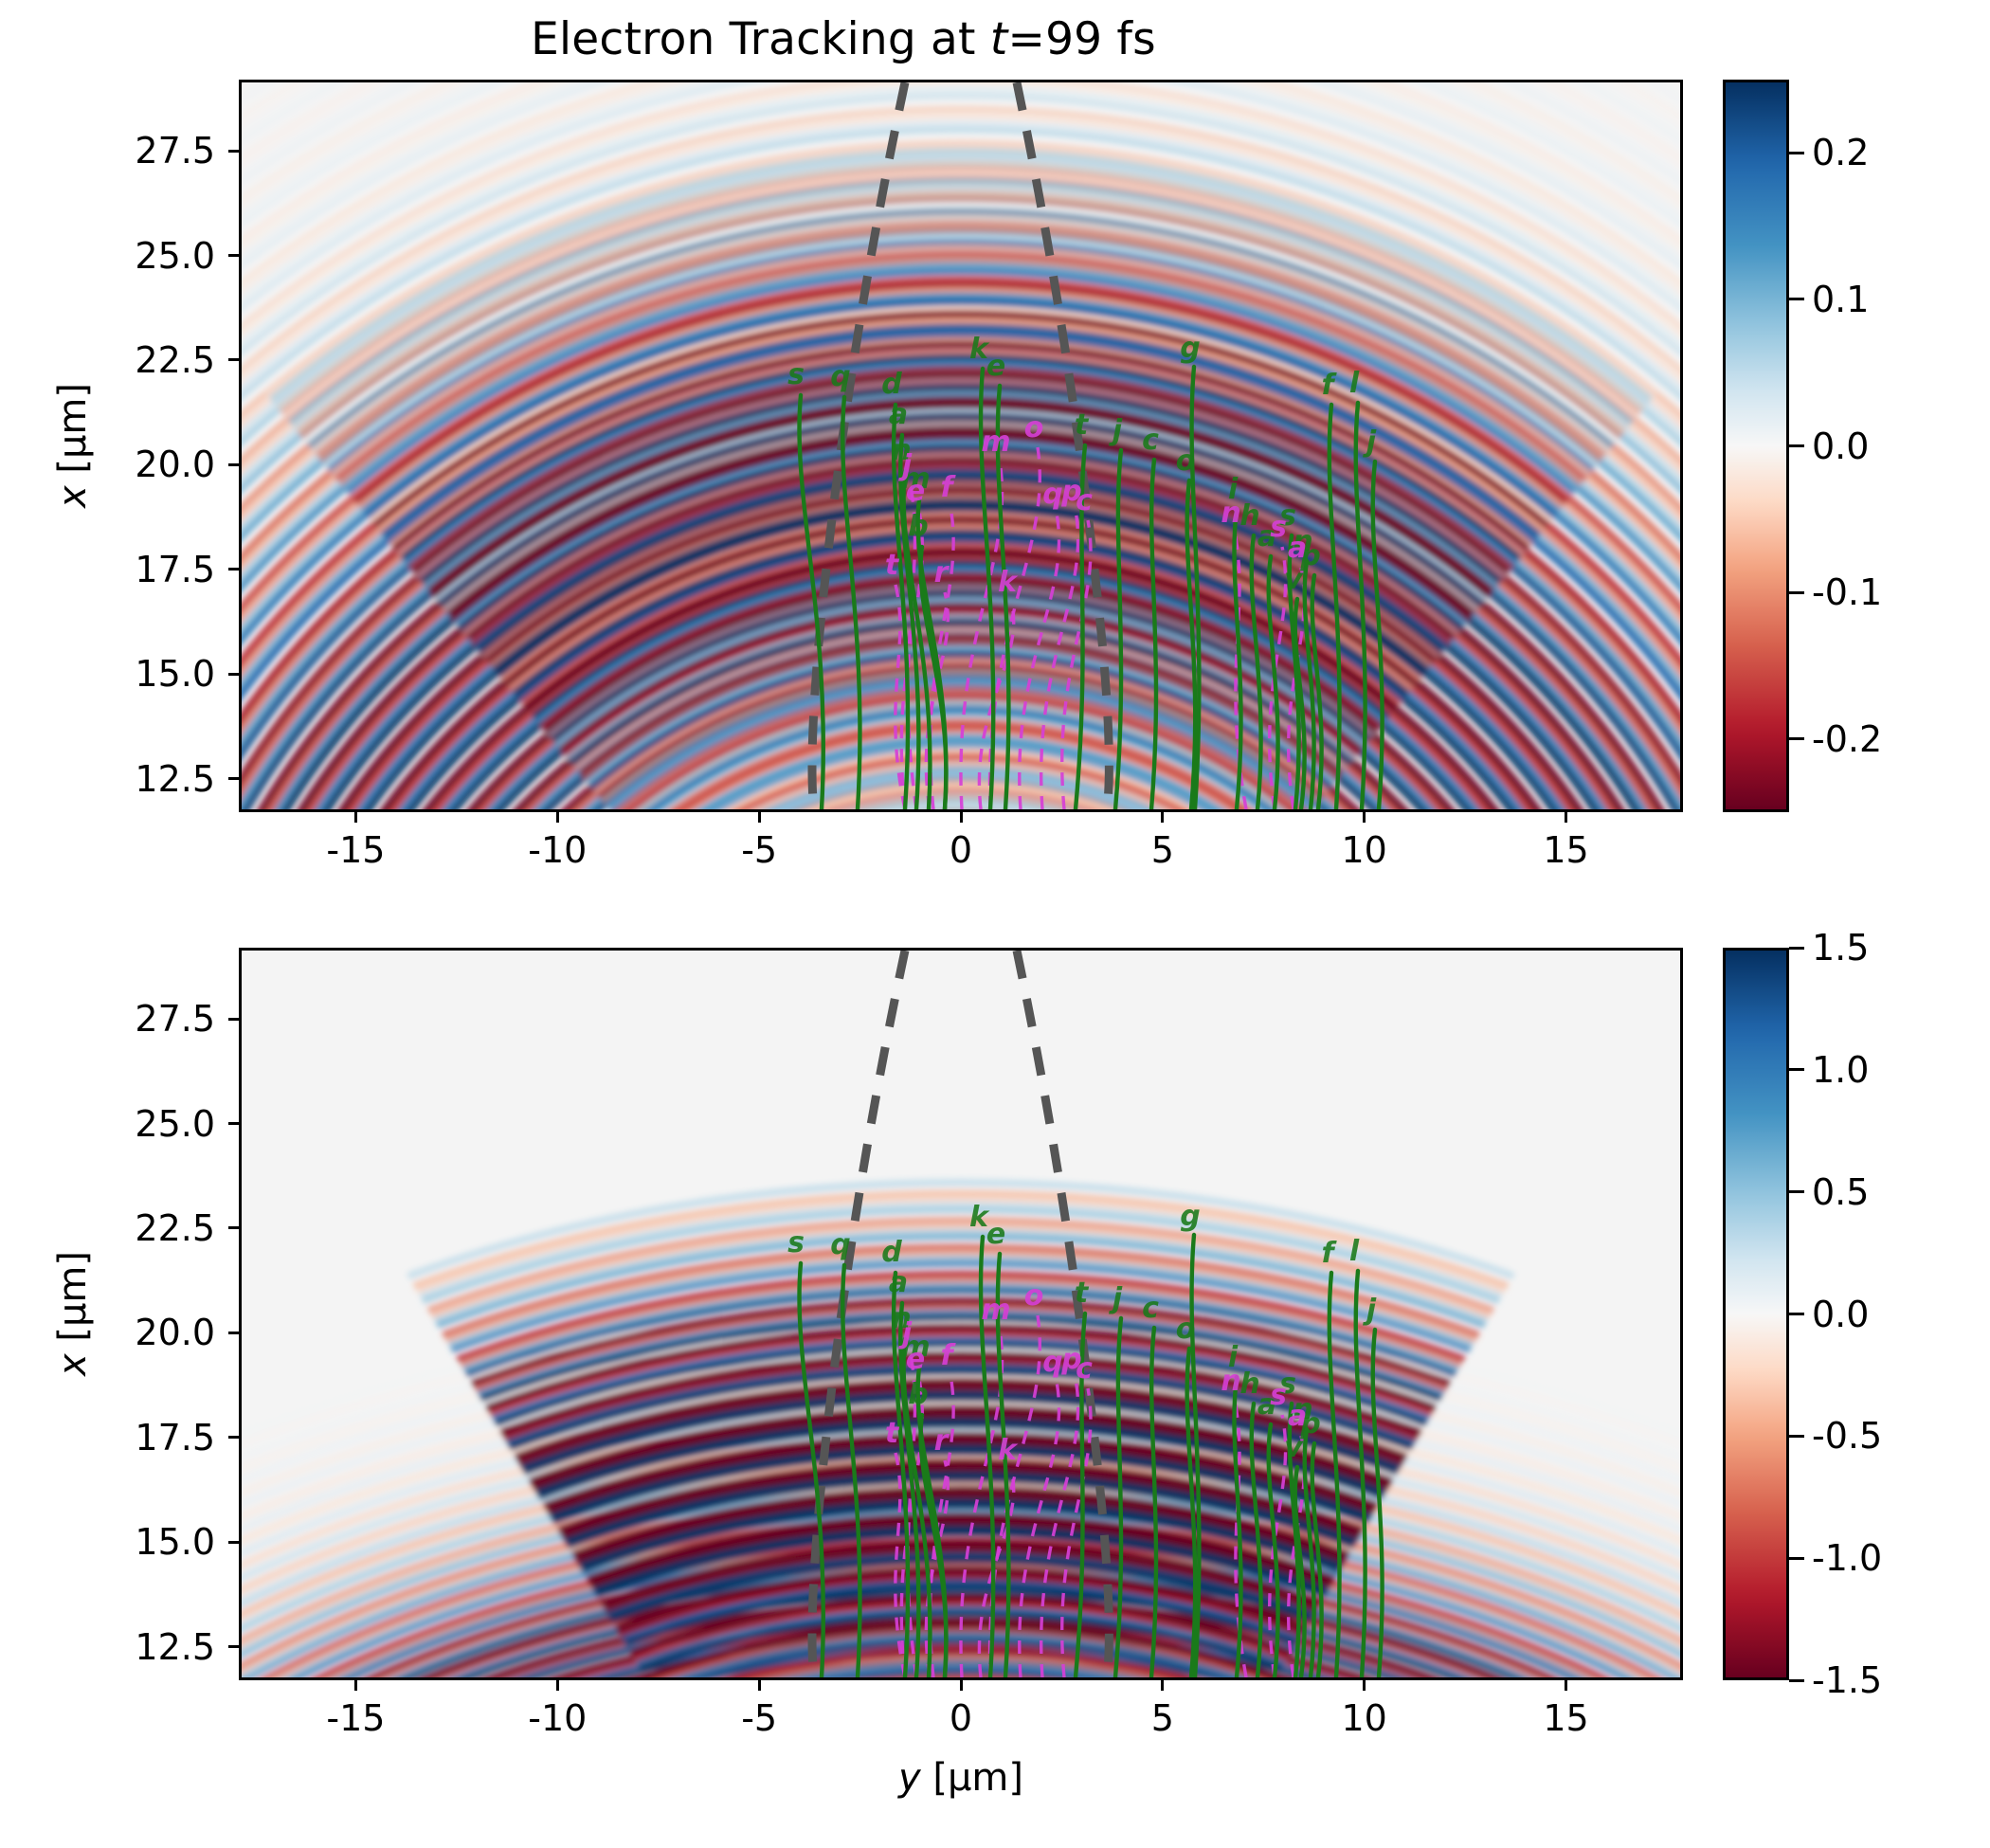 The width and height of the screenshot is (1990, 1848). What do you see at coordinates (998, 39) in the screenshot?
I see `title-variable: t` at bounding box center [998, 39].